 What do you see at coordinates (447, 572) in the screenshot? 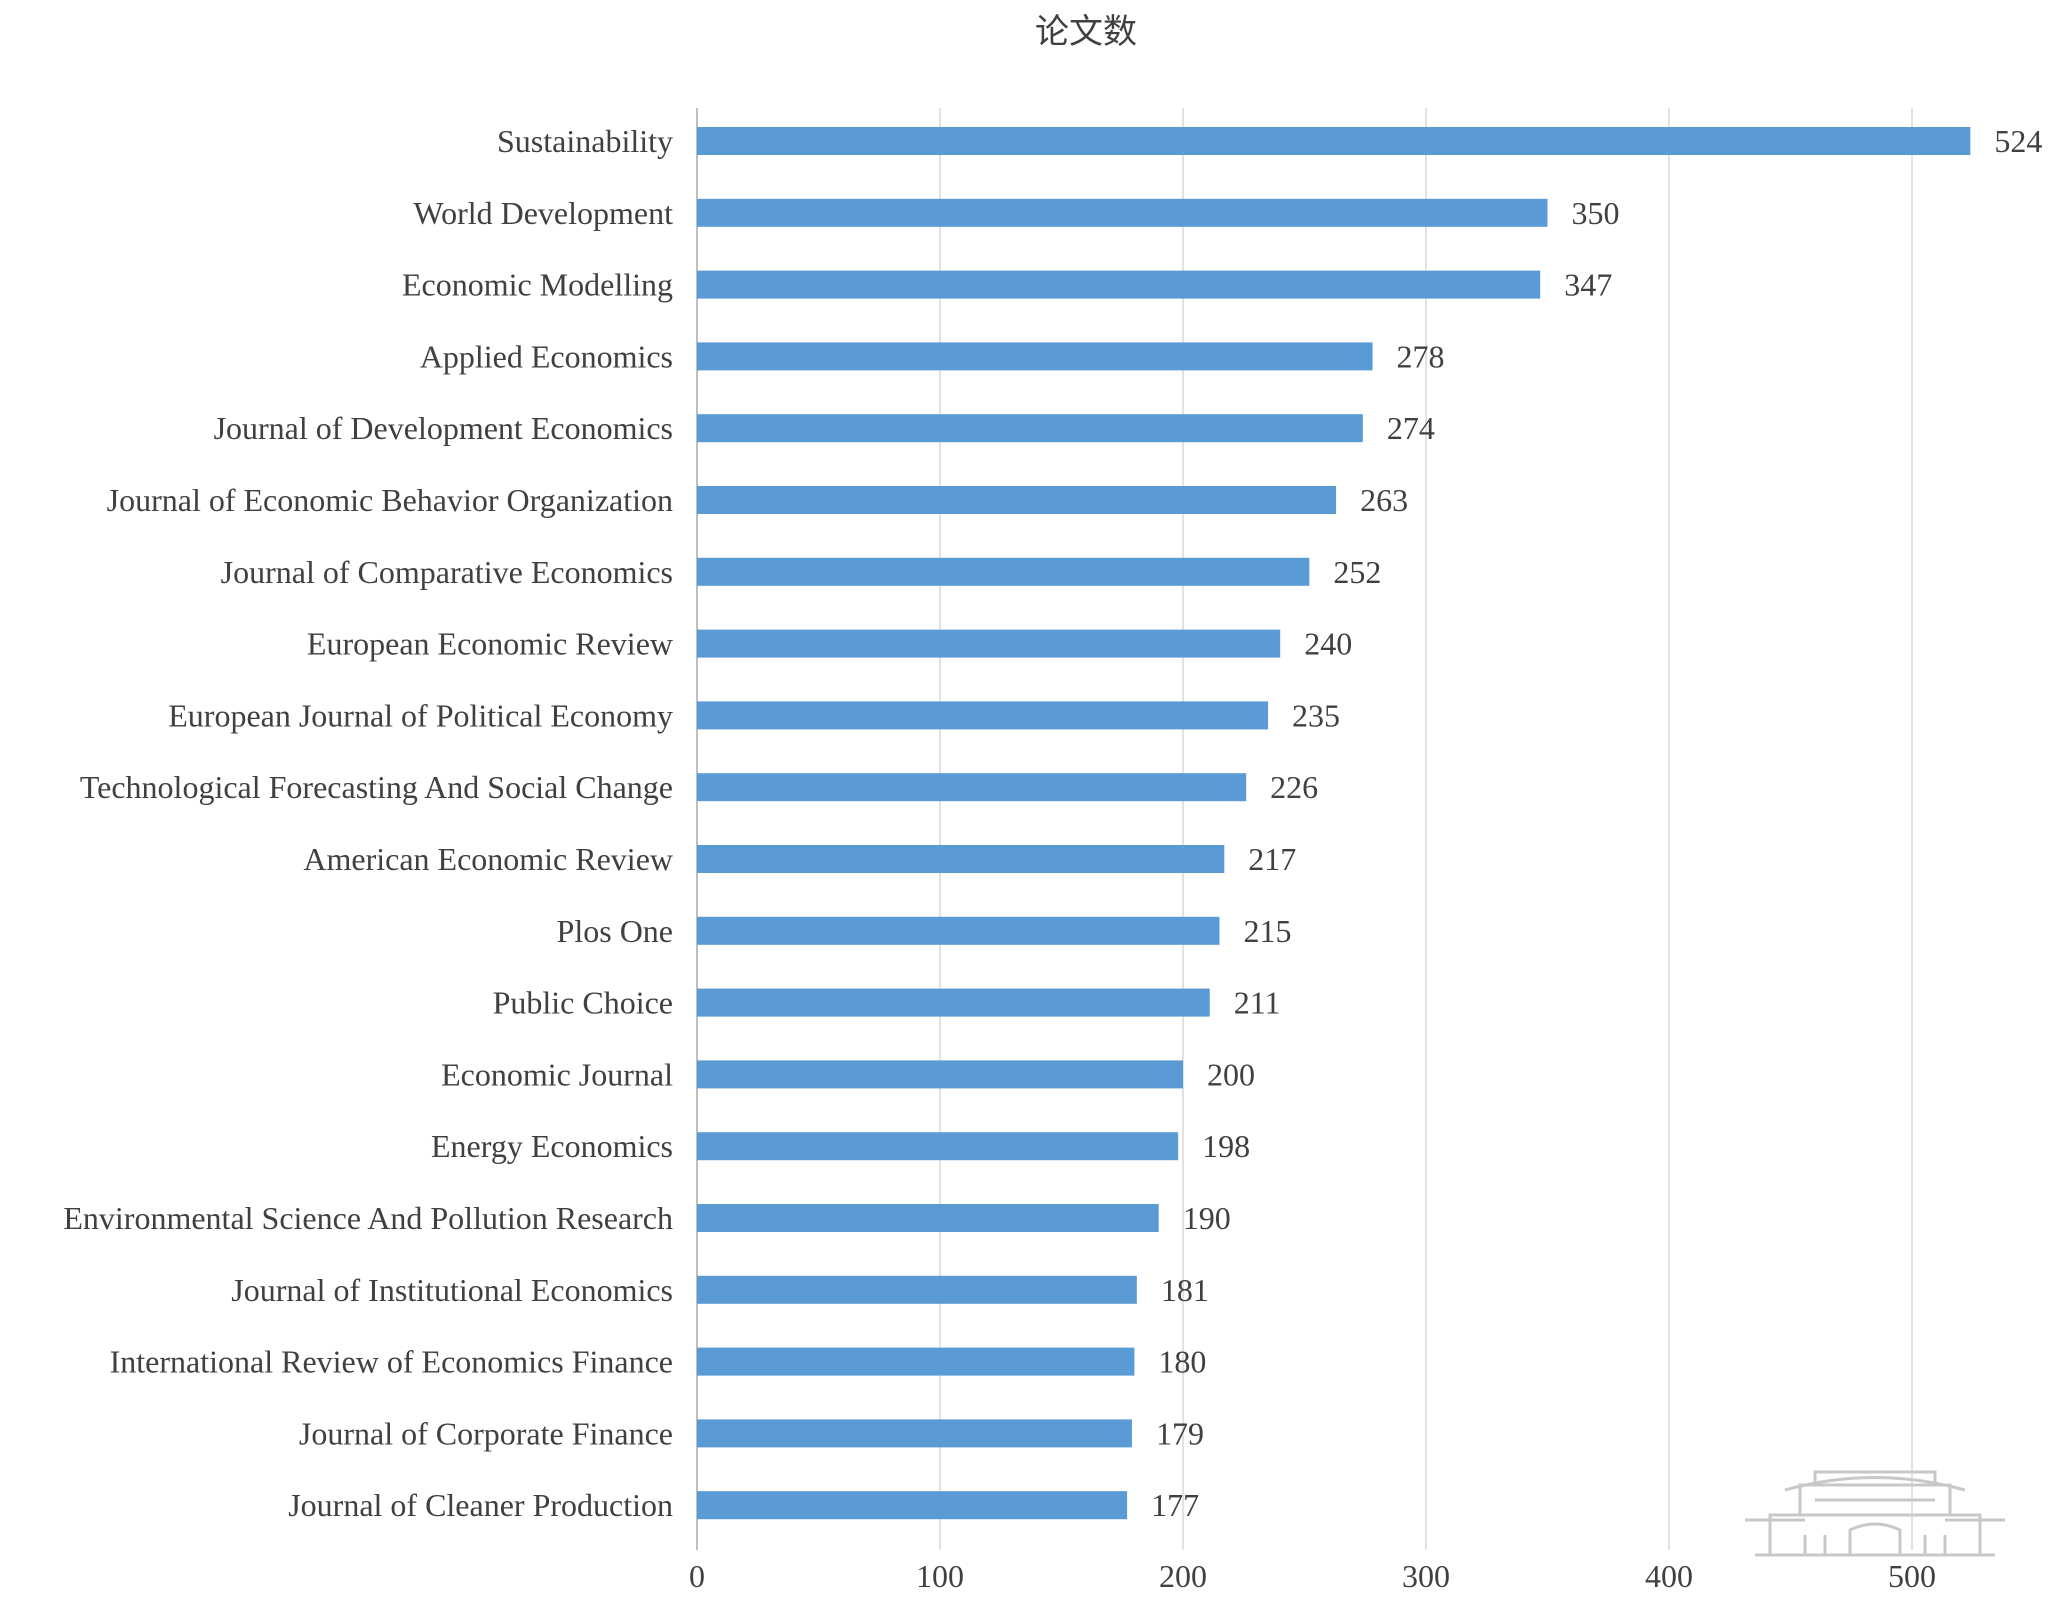
I see `category-label: Journal of Comparative Economics` at bounding box center [447, 572].